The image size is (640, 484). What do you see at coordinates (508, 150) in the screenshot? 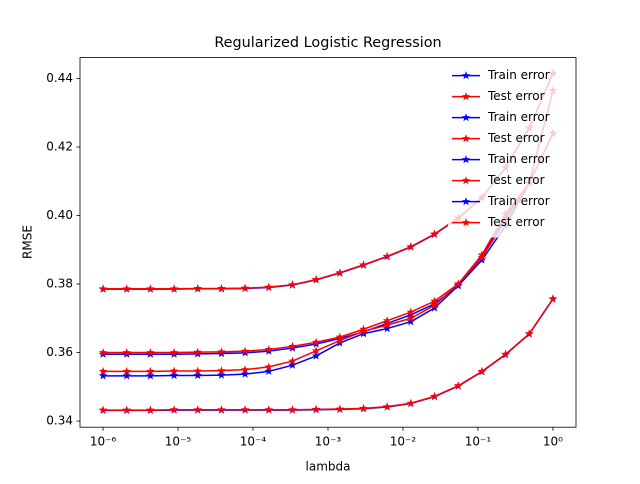
I see `legend-box` at bounding box center [508, 150].